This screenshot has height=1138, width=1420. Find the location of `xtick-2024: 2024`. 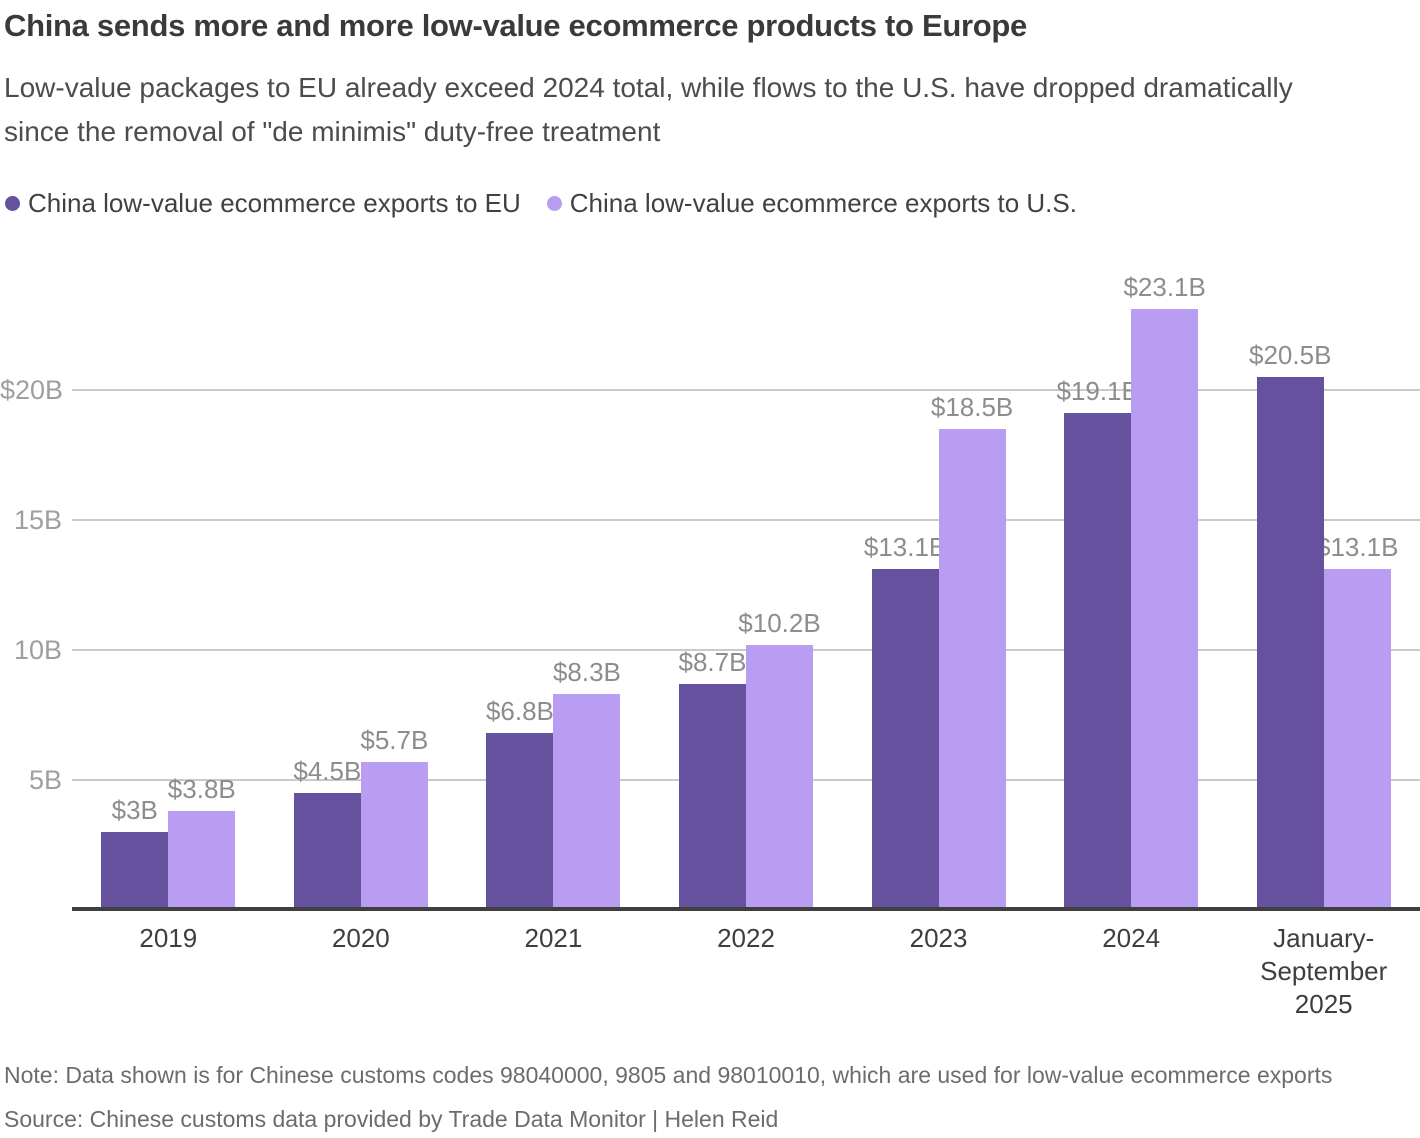

xtick-2024: 2024 is located at coordinates (1131, 938).